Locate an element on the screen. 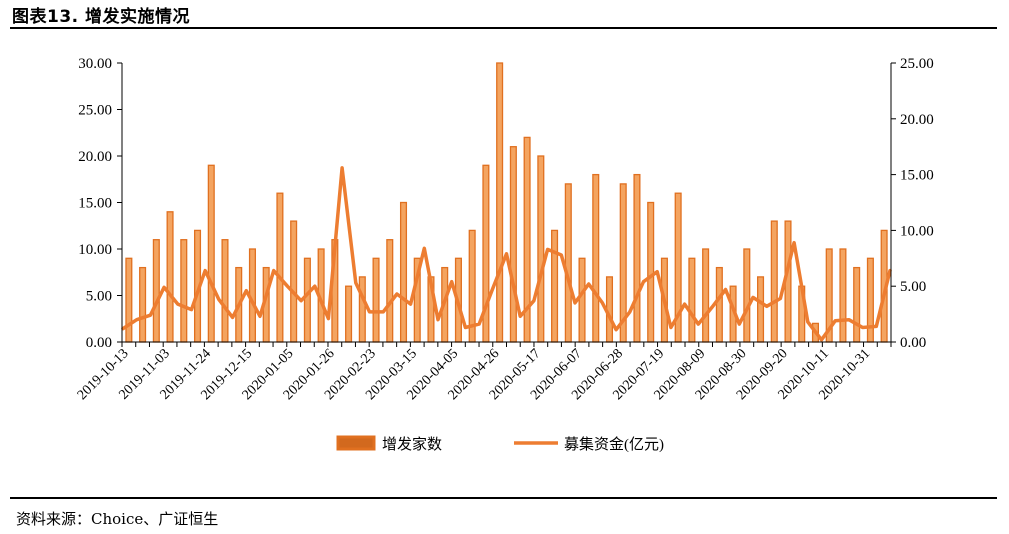 This screenshot has width=1009, height=534. y-left-tick-label: 20.00 is located at coordinates (95, 157).